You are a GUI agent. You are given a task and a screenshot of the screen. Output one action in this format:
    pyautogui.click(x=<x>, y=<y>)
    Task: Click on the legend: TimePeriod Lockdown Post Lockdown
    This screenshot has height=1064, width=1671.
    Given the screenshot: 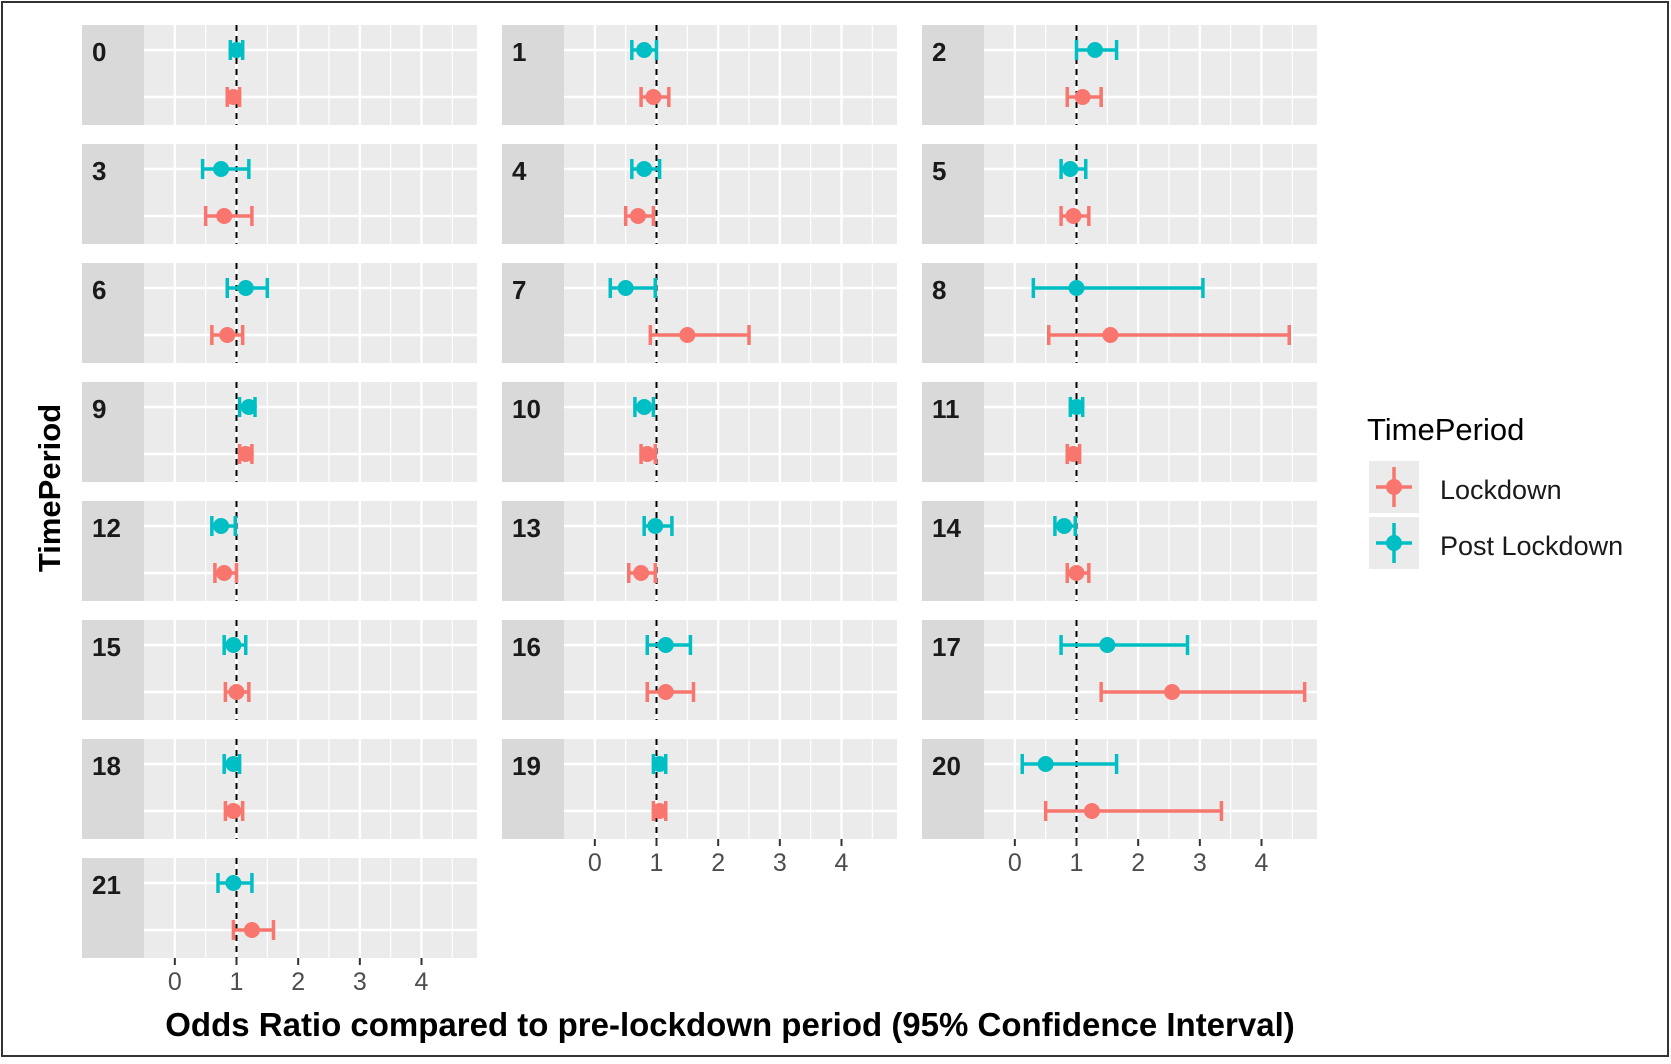 What is the action you would take?
    pyautogui.click(x=1495, y=490)
    